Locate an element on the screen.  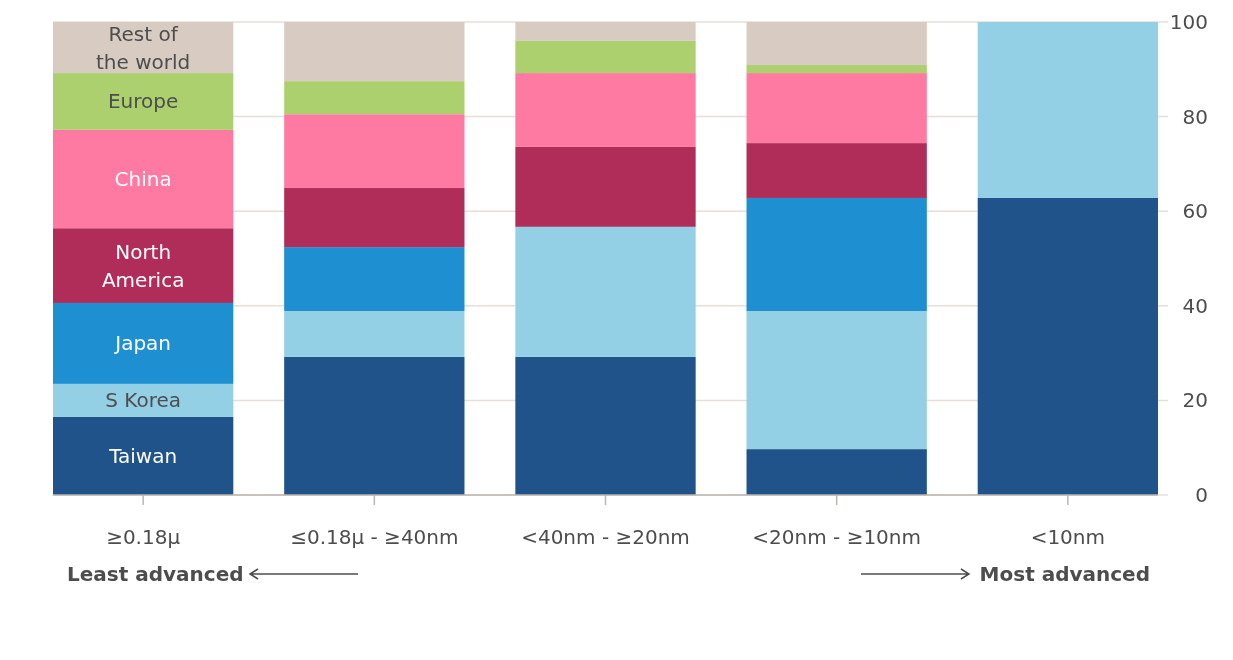
x-tick-label: <40nm - ≥20nm is located at coordinates (605, 537).